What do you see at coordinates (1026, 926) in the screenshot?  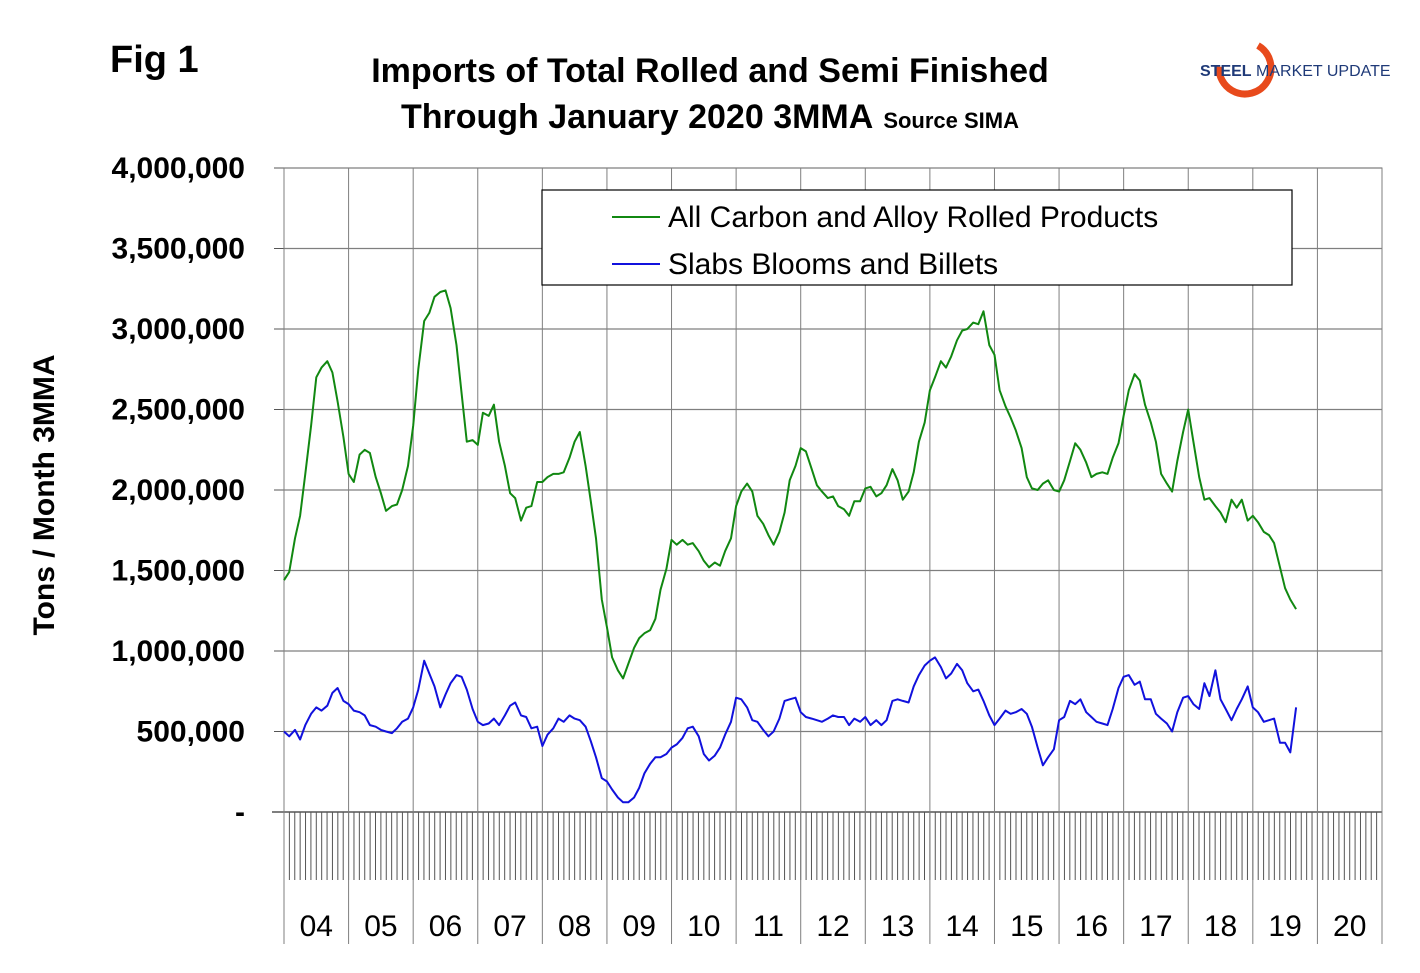 I see `x-tick-label: 15` at bounding box center [1026, 926].